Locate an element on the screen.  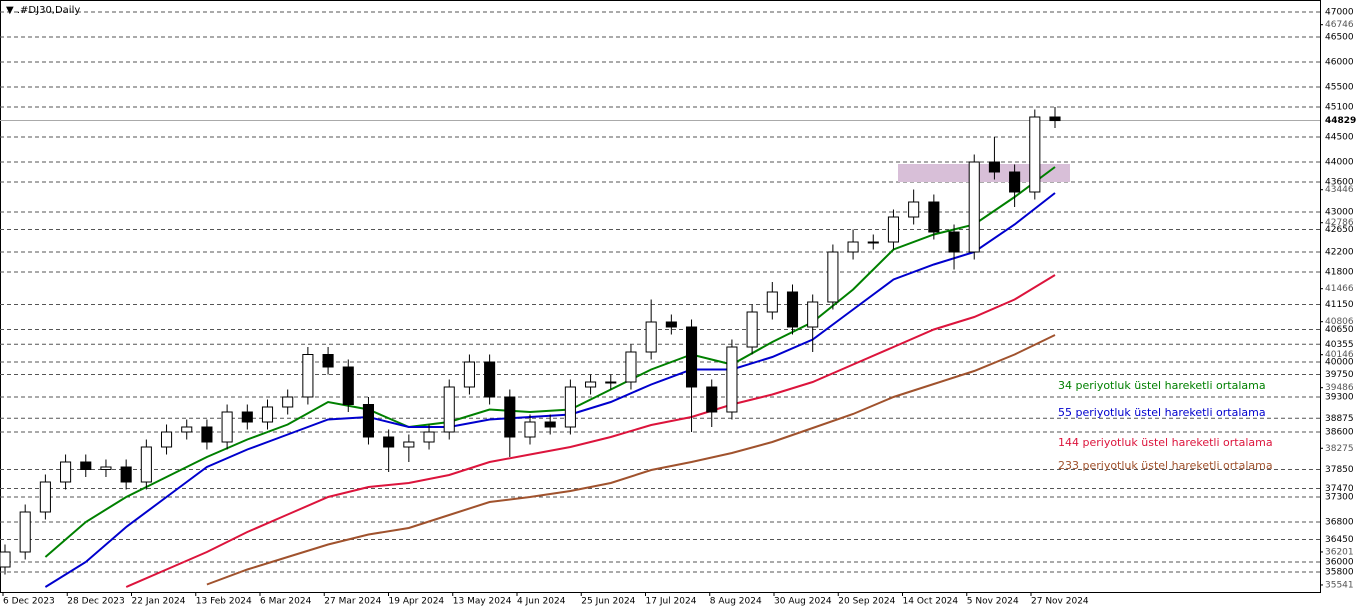
y-level-label: 37300 is located at coordinates (1339, 498).